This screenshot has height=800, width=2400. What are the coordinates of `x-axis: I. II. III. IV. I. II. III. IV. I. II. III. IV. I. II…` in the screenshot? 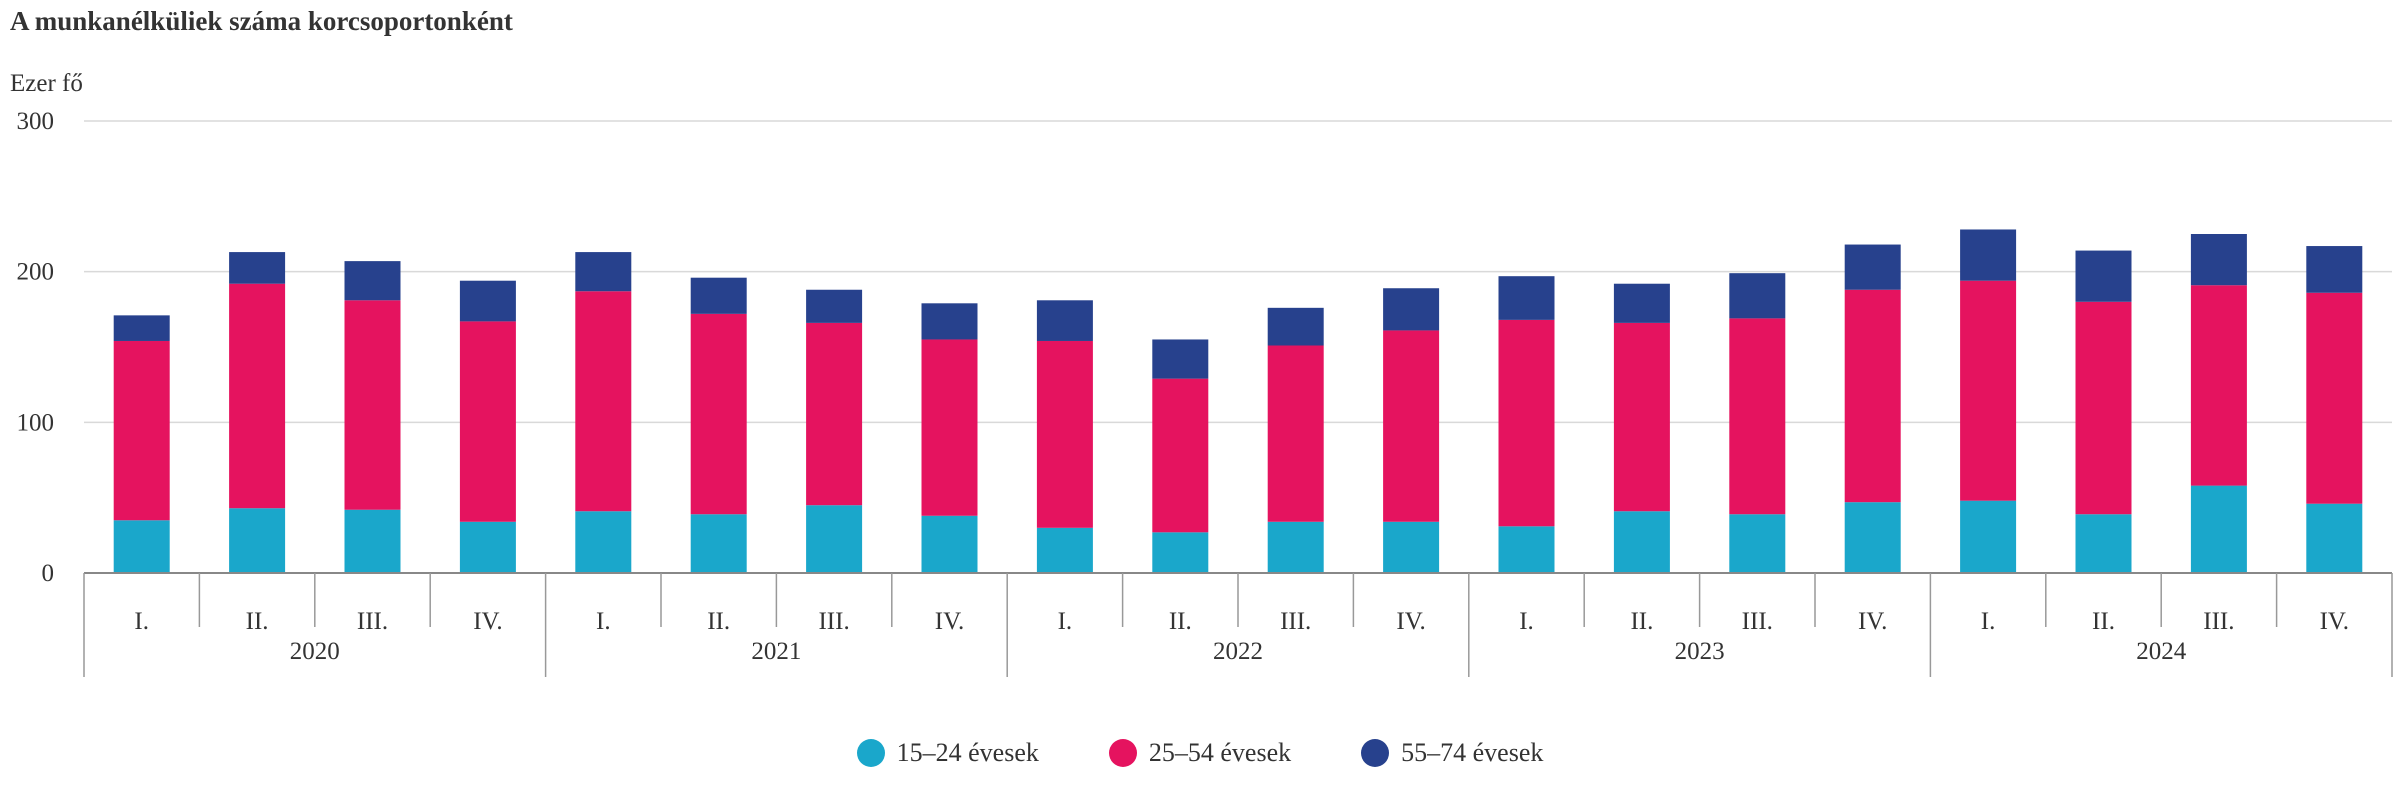 It's located at (1238, 624).